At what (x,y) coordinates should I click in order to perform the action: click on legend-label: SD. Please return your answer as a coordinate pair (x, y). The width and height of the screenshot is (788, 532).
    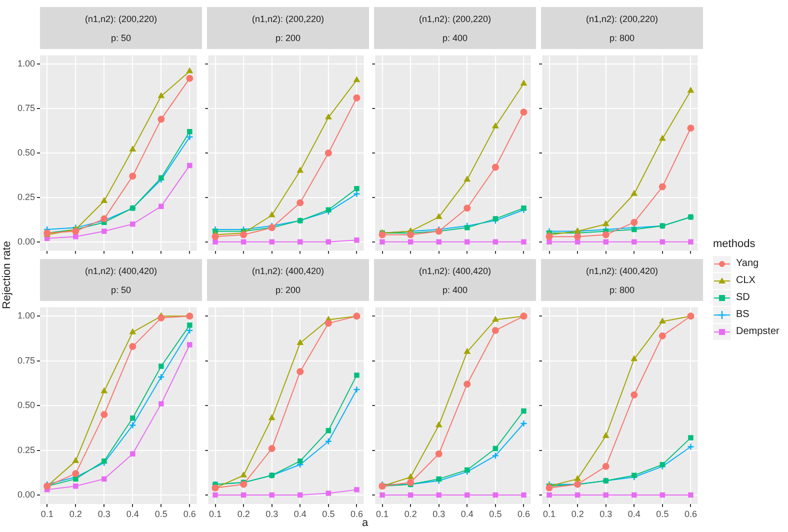
    Looking at the image, I should click on (743, 297).